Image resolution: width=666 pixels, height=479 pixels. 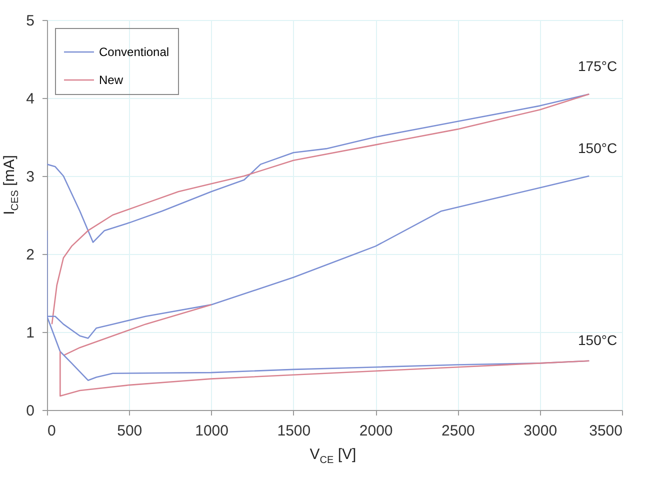 I want to click on y-tick-label: 4, so click(x=30, y=99).